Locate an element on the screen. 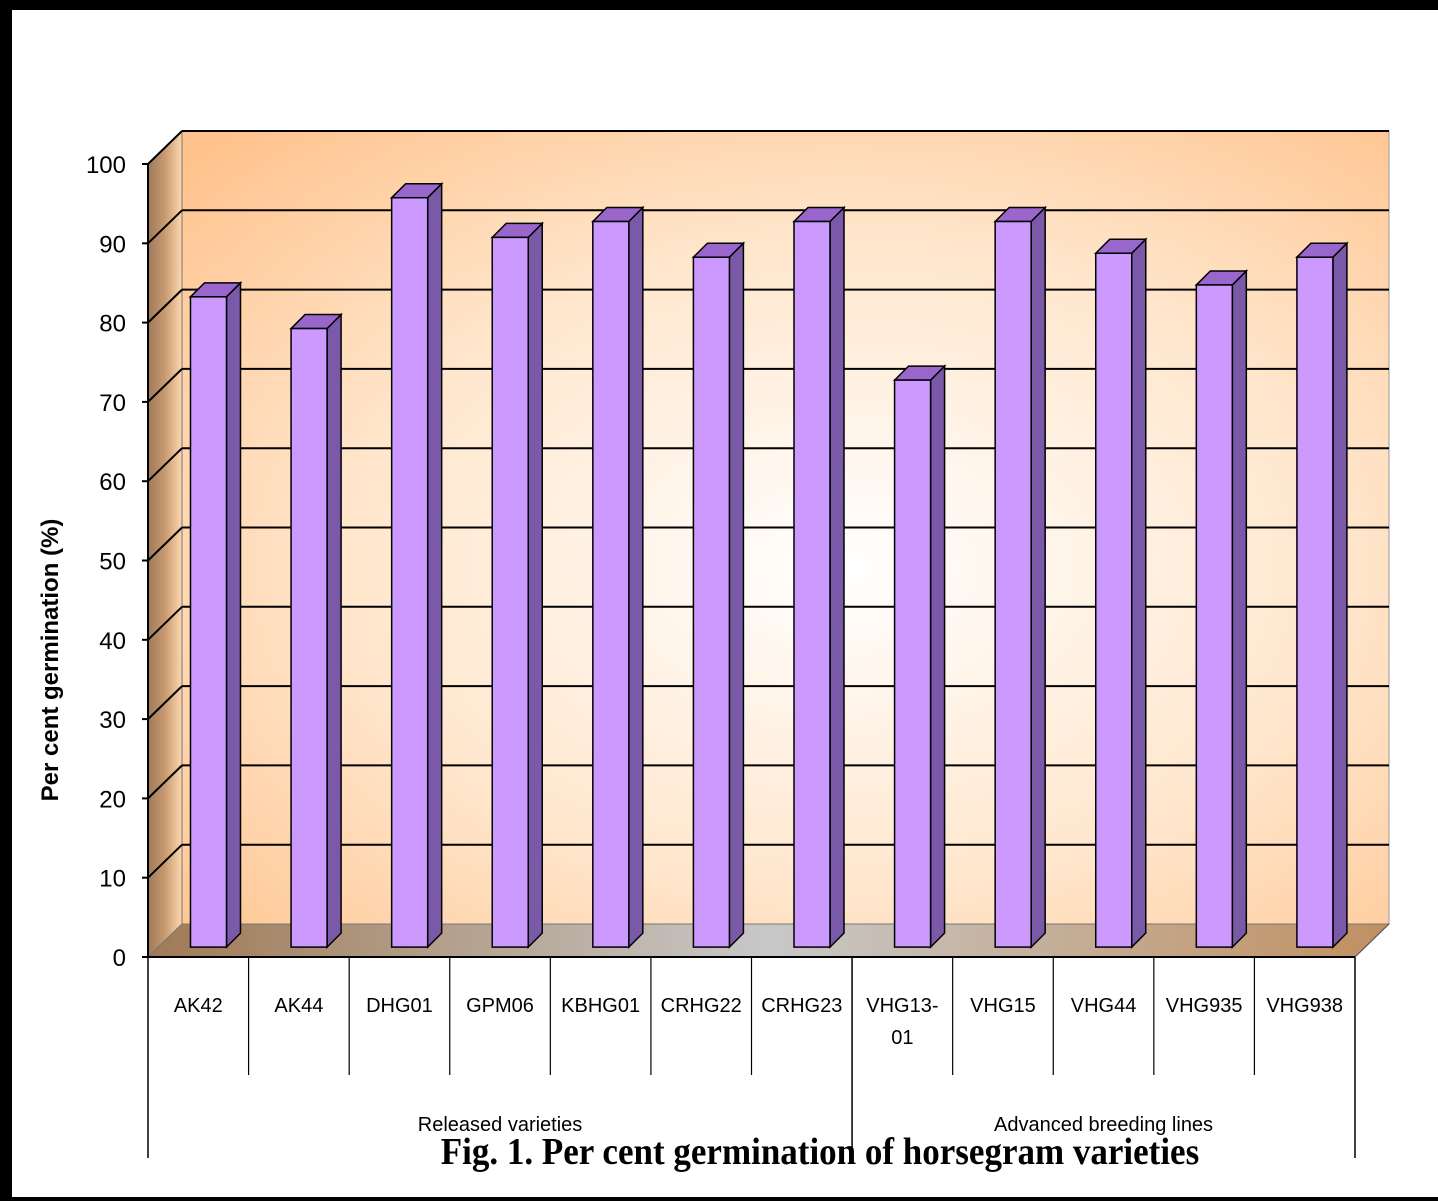 The image size is (1438, 1201). x-tick-label: VHG938 is located at coordinates (1304, 1006).